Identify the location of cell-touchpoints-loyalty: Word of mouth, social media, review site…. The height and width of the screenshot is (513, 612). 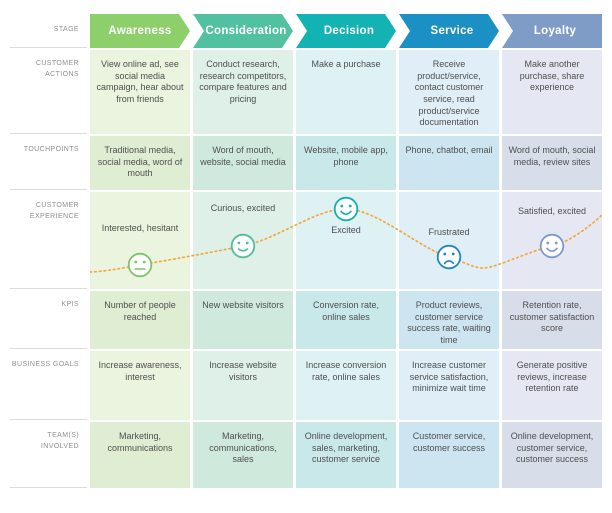
(552, 163).